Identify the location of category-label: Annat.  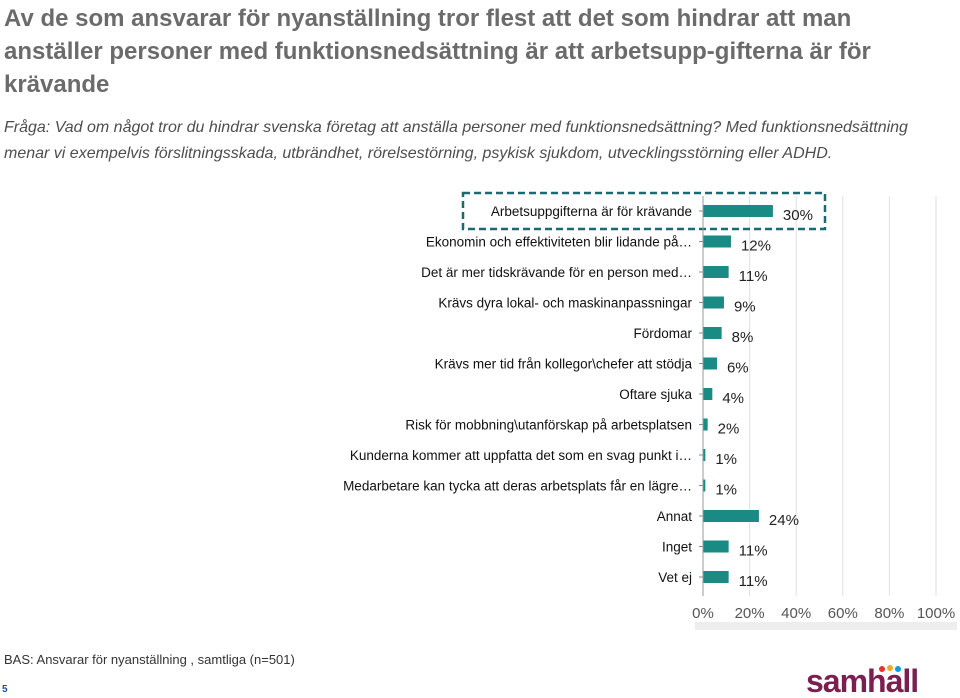
(675, 516).